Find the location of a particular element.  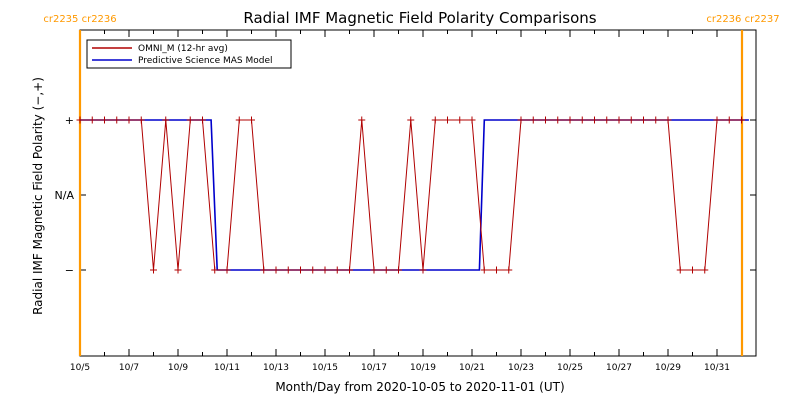

legend-box is located at coordinates (189, 54).